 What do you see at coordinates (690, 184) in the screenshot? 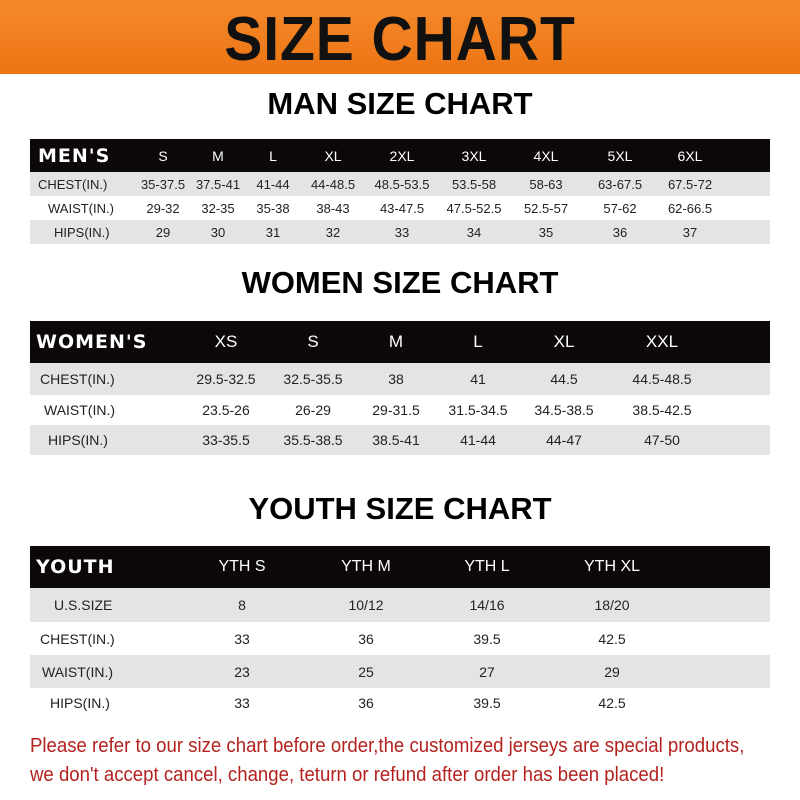
I see `table-cell: 67.5-72` at bounding box center [690, 184].